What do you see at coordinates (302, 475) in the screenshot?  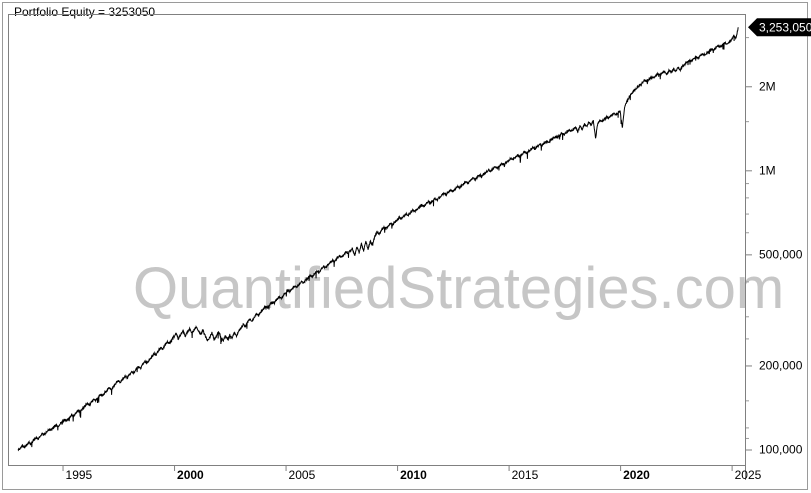 I see `x-tick-label: 2005` at bounding box center [302, 475].